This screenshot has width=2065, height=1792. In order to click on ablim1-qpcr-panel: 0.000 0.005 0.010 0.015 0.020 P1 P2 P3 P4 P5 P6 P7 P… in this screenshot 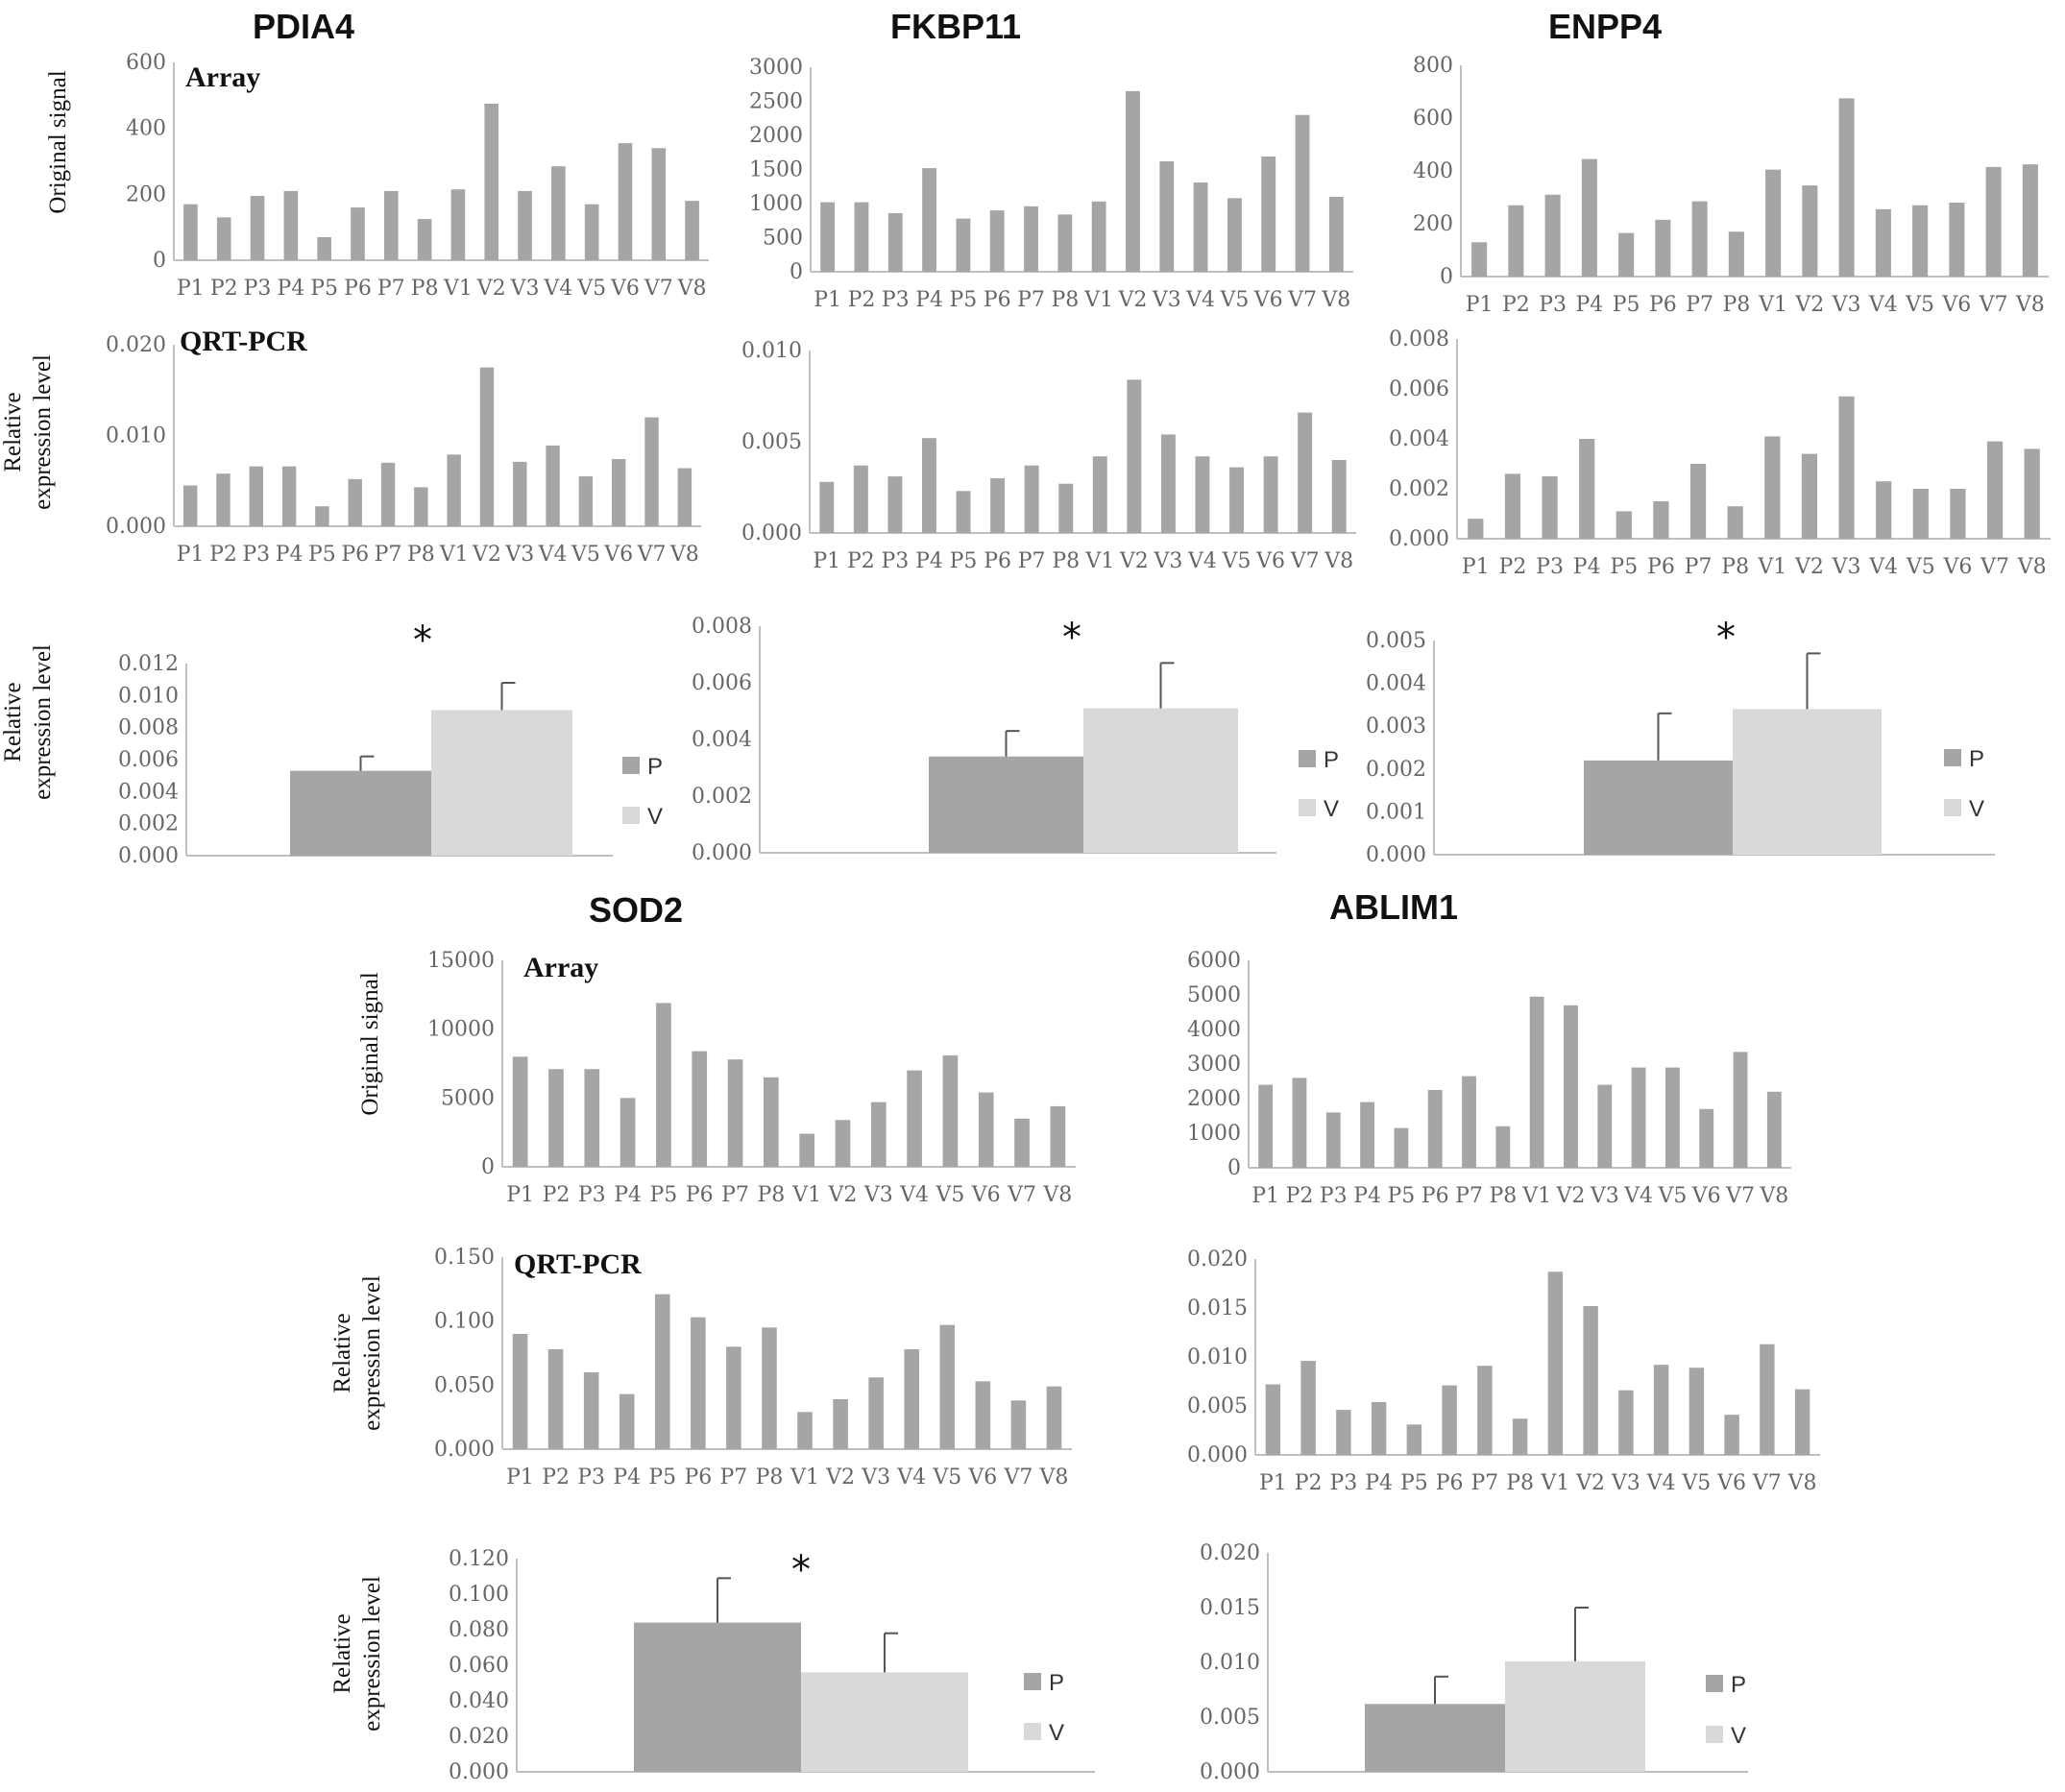, I will do `click(1503, 1371)`.